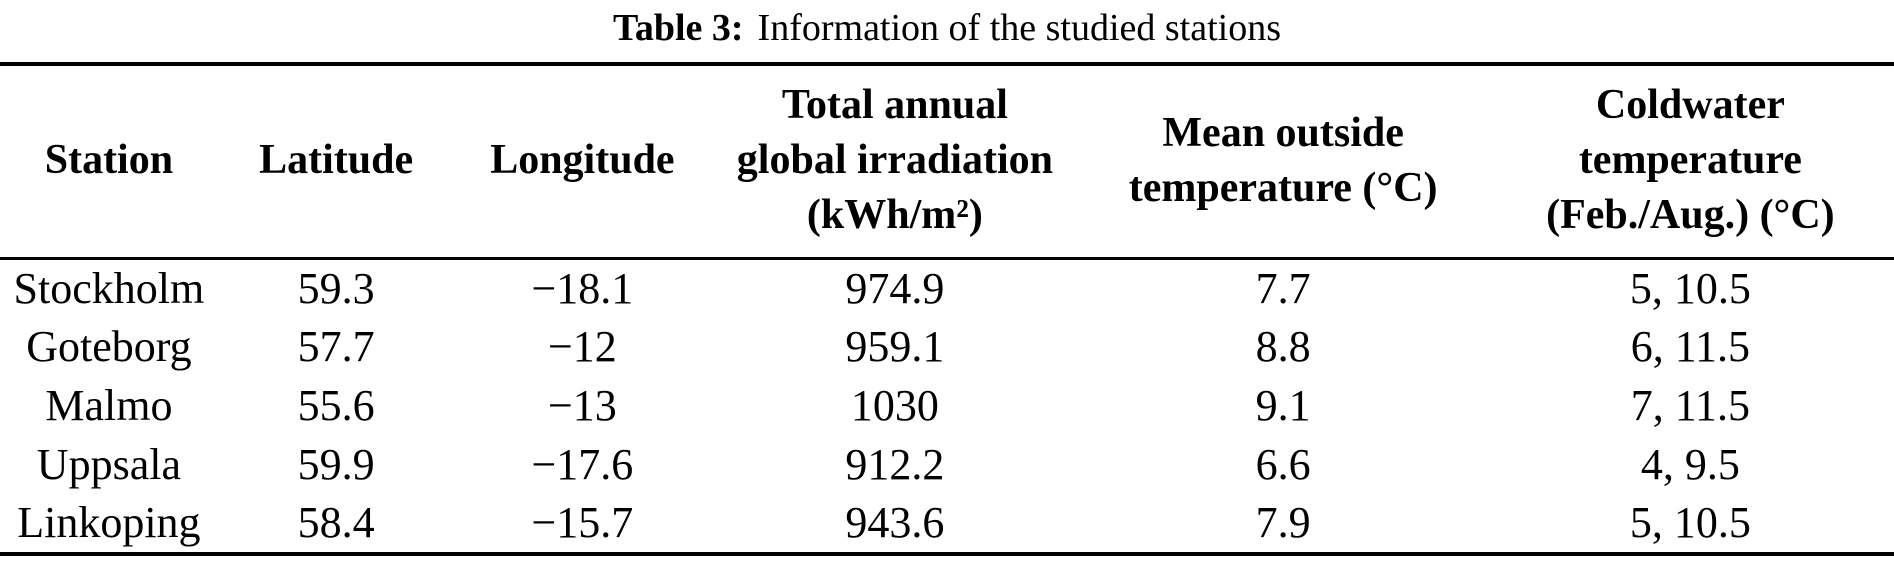 This screenshot has height=561, width=1894. Describe the element at coordinates (947, 524) in the screenshot. I see `table-row: Linkoping 58.4 −15.7 943.6 7.9 5, 10.5` at that location.